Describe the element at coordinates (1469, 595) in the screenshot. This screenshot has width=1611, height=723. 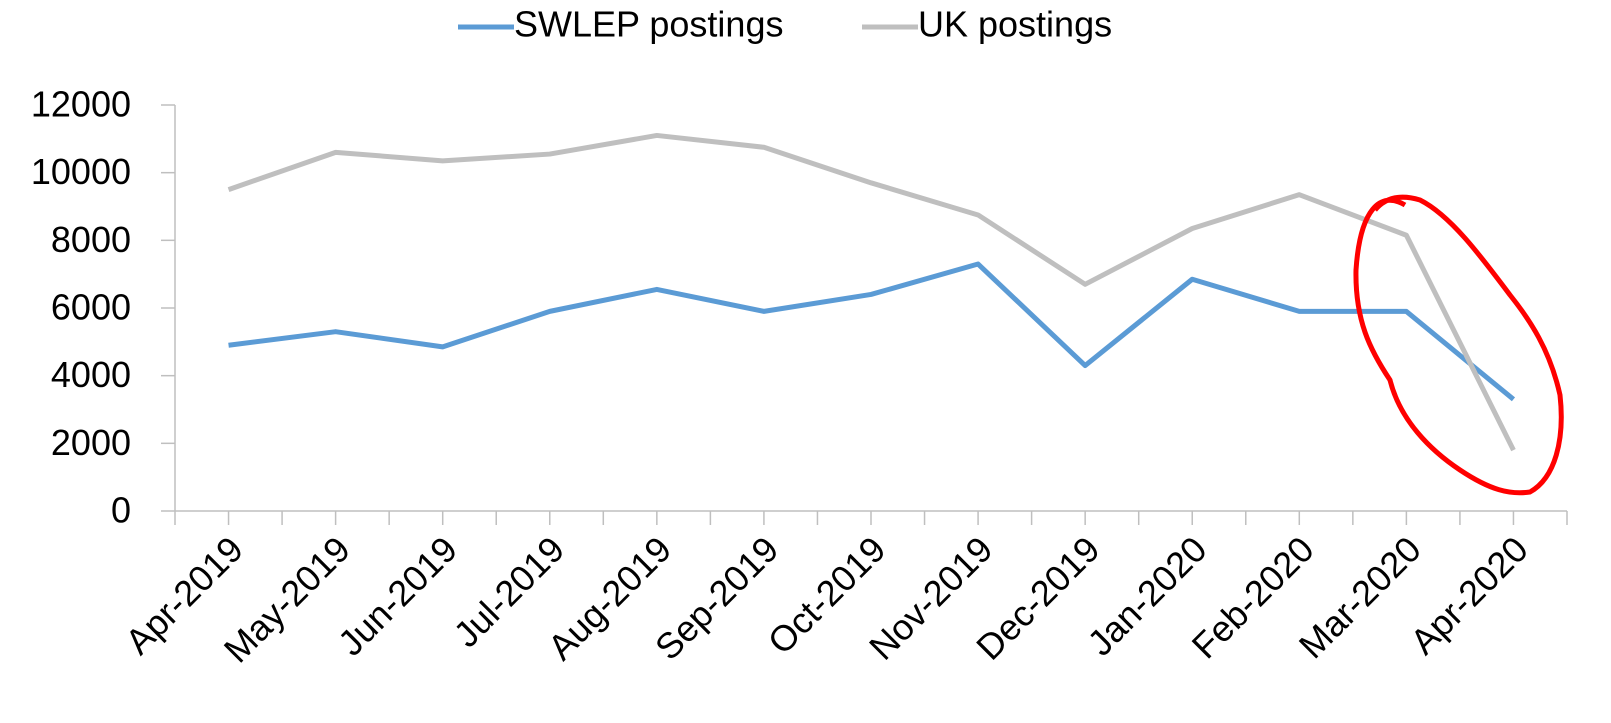
I see `x-tick-label: Apr-2020` at that location.